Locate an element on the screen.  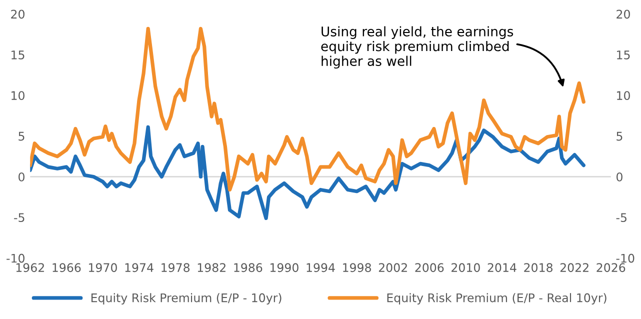
x-tick-label: 1998 is located at coordinates (357, 267).